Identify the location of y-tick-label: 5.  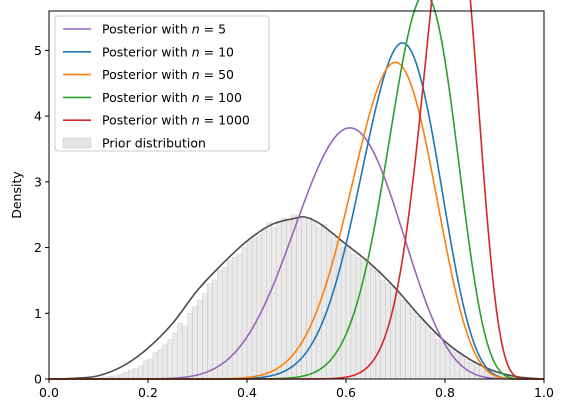
(38, 50).